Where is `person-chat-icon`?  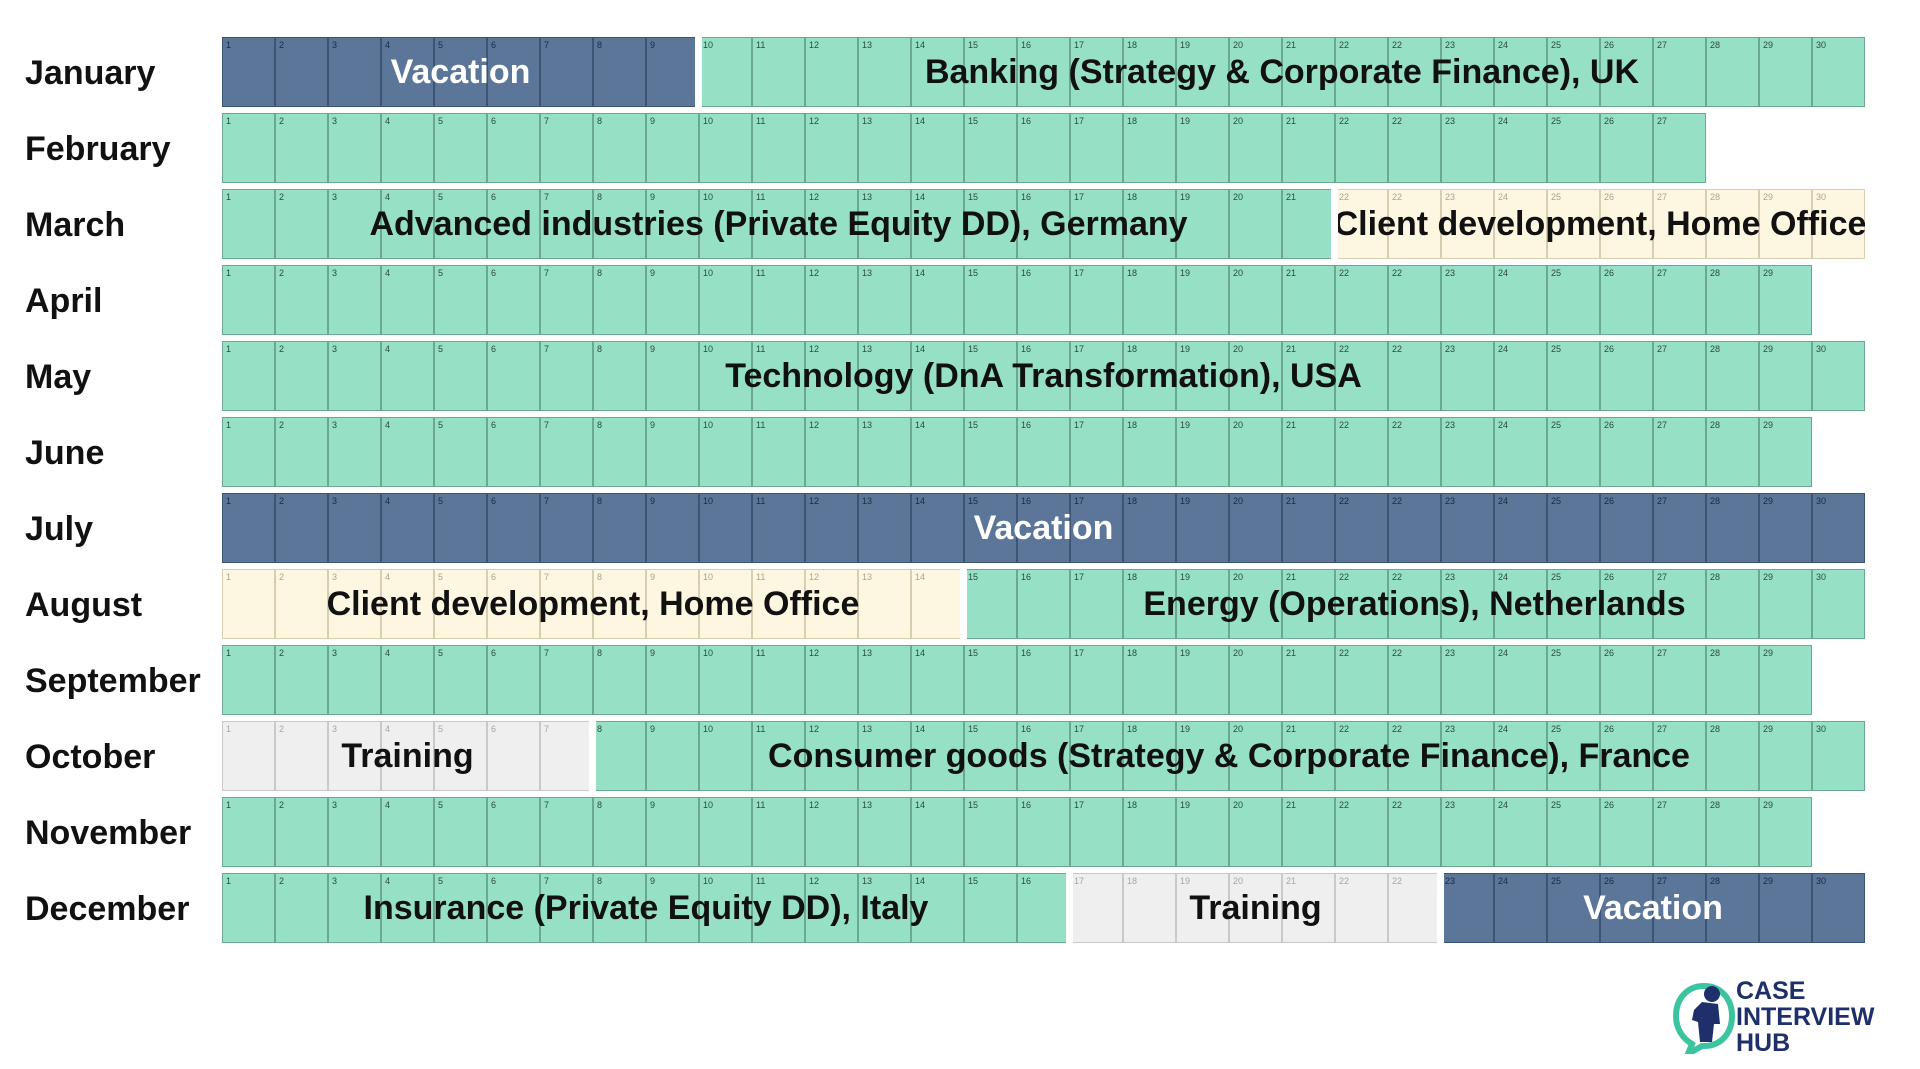 person-chat-icon is located at coordinates (1704, 1018).